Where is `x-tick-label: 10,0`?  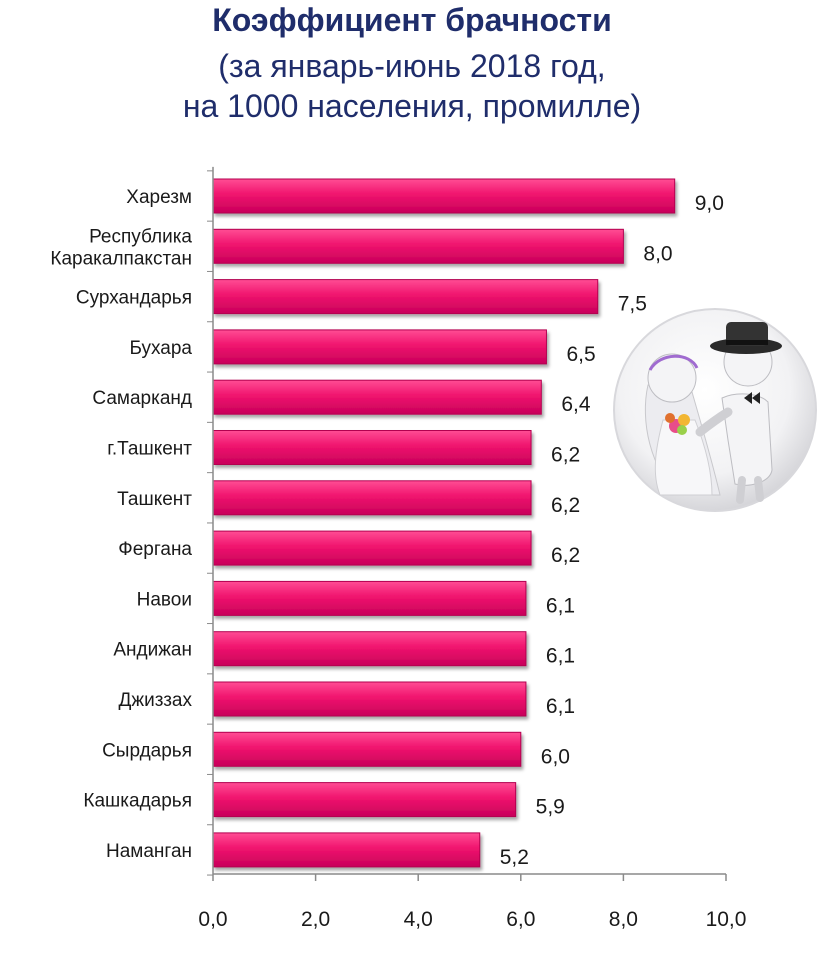
x-tick-label: 10,0 is located at coordinates (726, 919).